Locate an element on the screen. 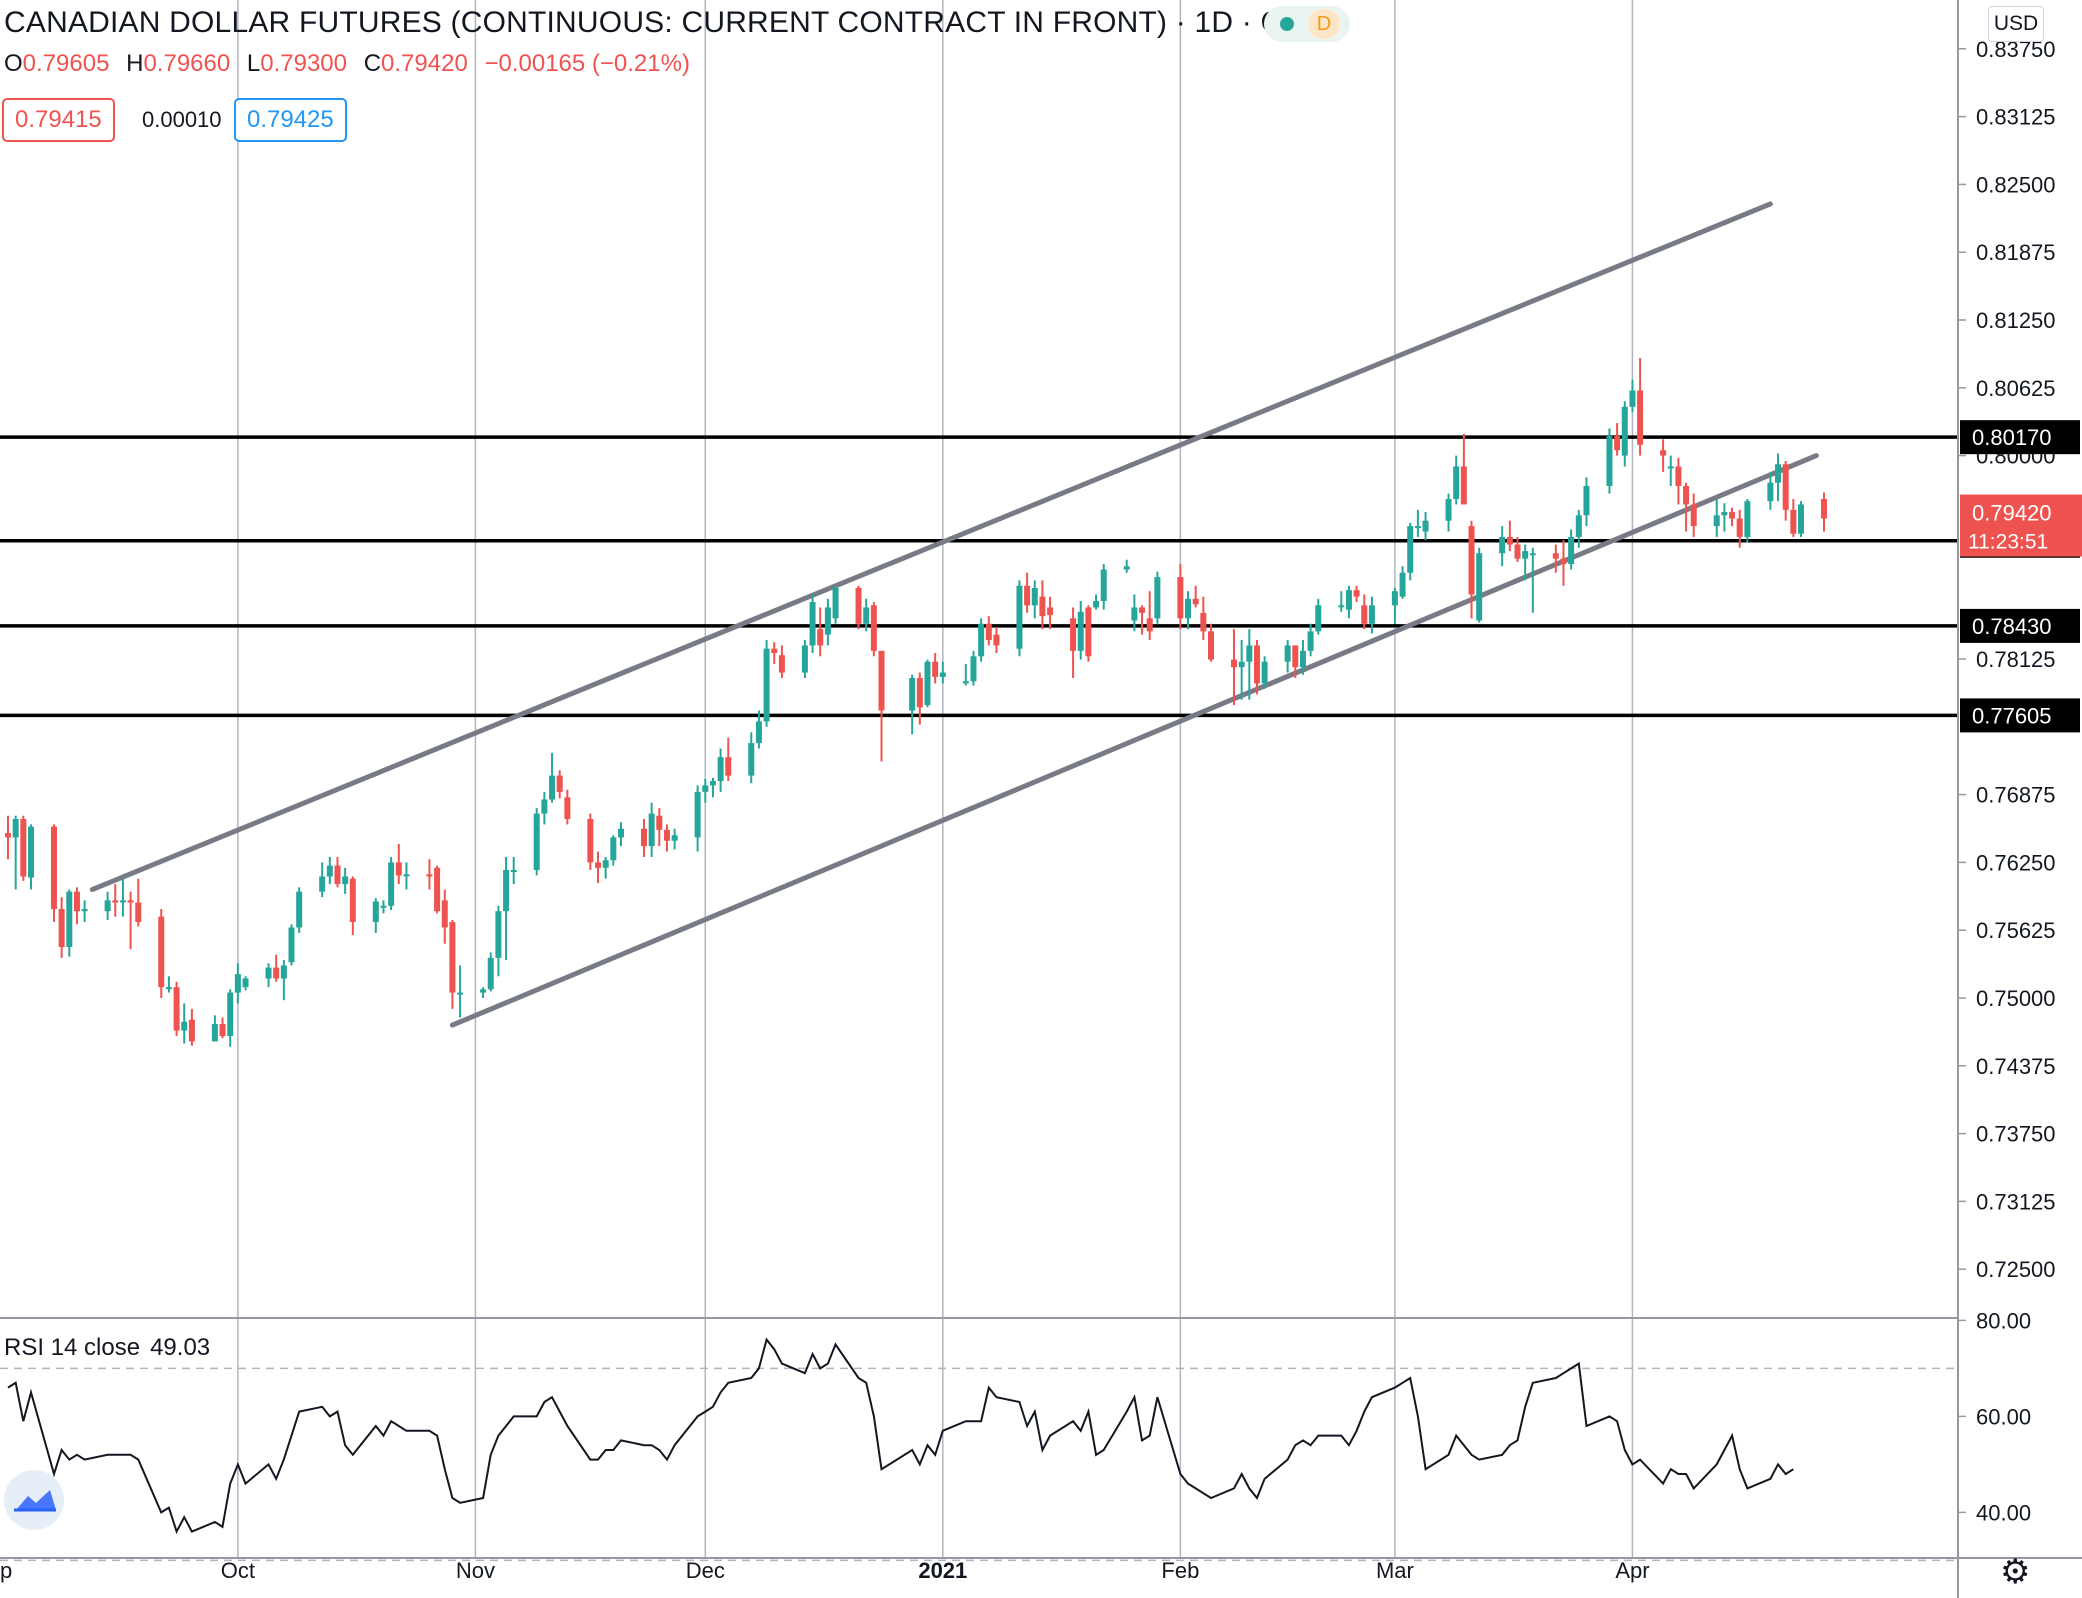 The image size is (2082, 1598). price-tick-label: 0.81250 is located at coordinates (2016, 320).